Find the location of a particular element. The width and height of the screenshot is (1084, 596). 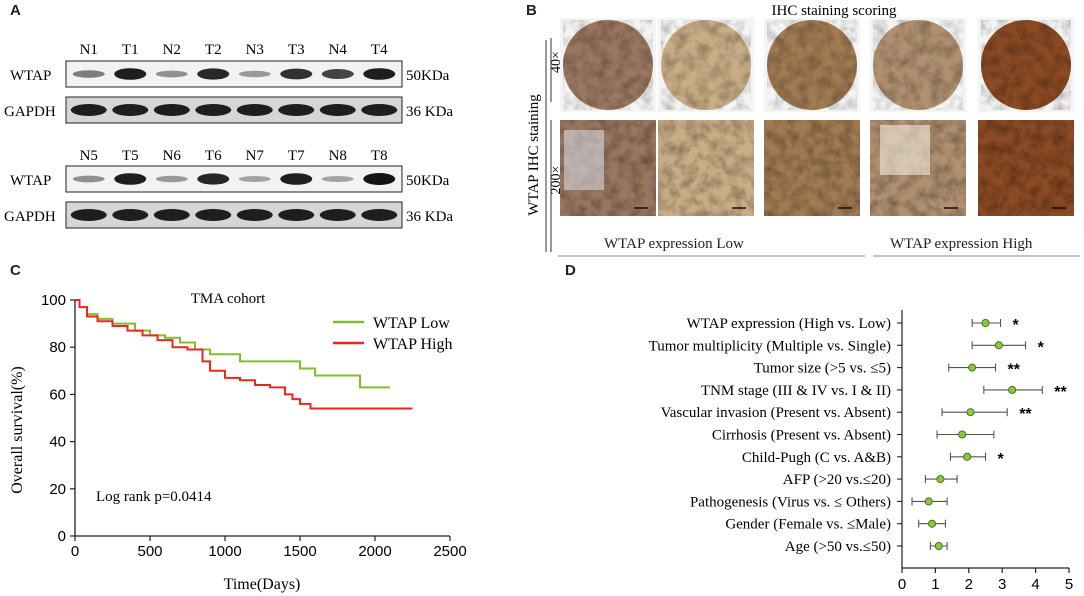

blot-top-lane-n3: N3 is located at coordinates (255, 50).